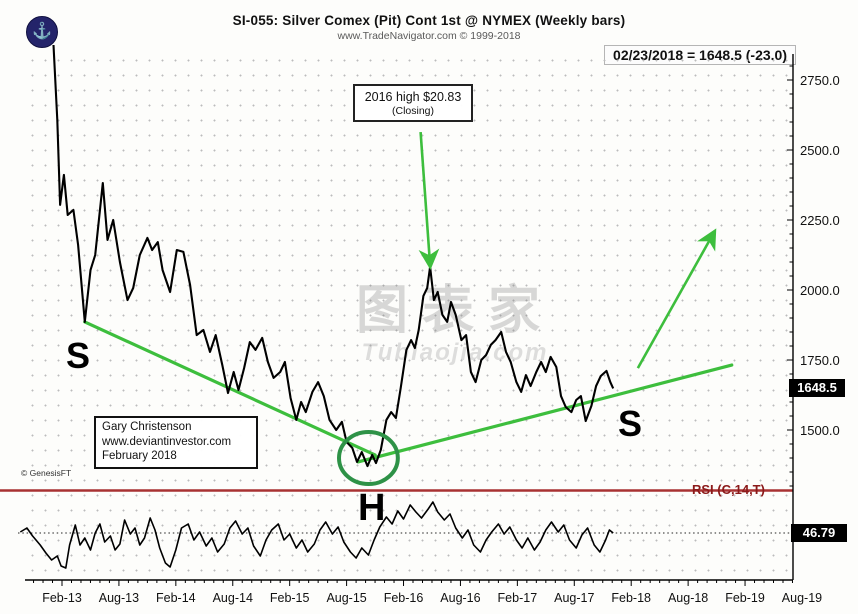  I want to click on anchor-crest-icon: ⚓, so click(42, 31).